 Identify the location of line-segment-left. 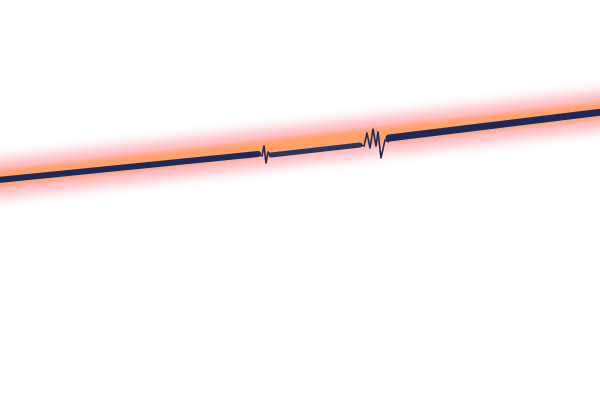
(130, 167).